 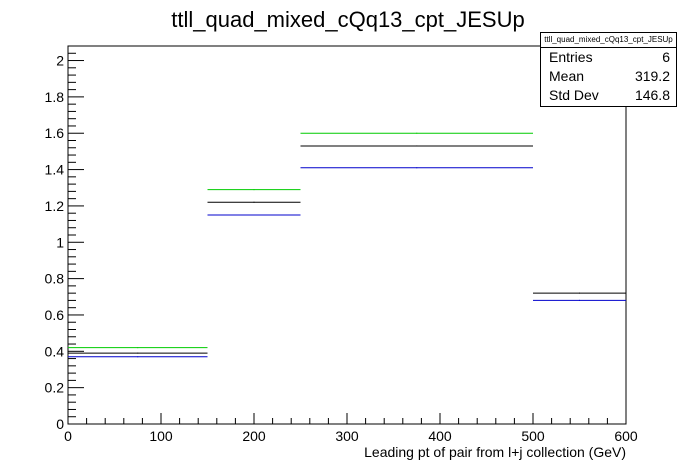 What do you see at coordinates (666, 57) in the screenshot?
I see `stats-value: 6` at bounding box center [666, 57].